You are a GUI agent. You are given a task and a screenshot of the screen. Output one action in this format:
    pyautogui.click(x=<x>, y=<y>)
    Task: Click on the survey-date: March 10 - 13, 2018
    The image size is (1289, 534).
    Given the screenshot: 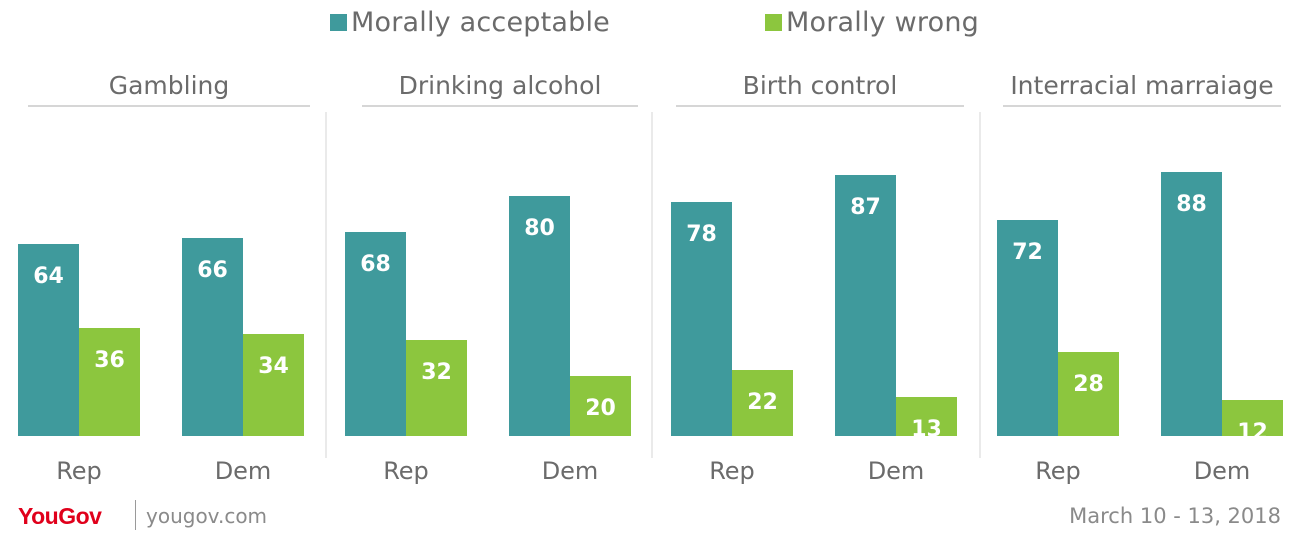 What is the action you would take?
    pyautogui.click(x=1175, y=516)
    